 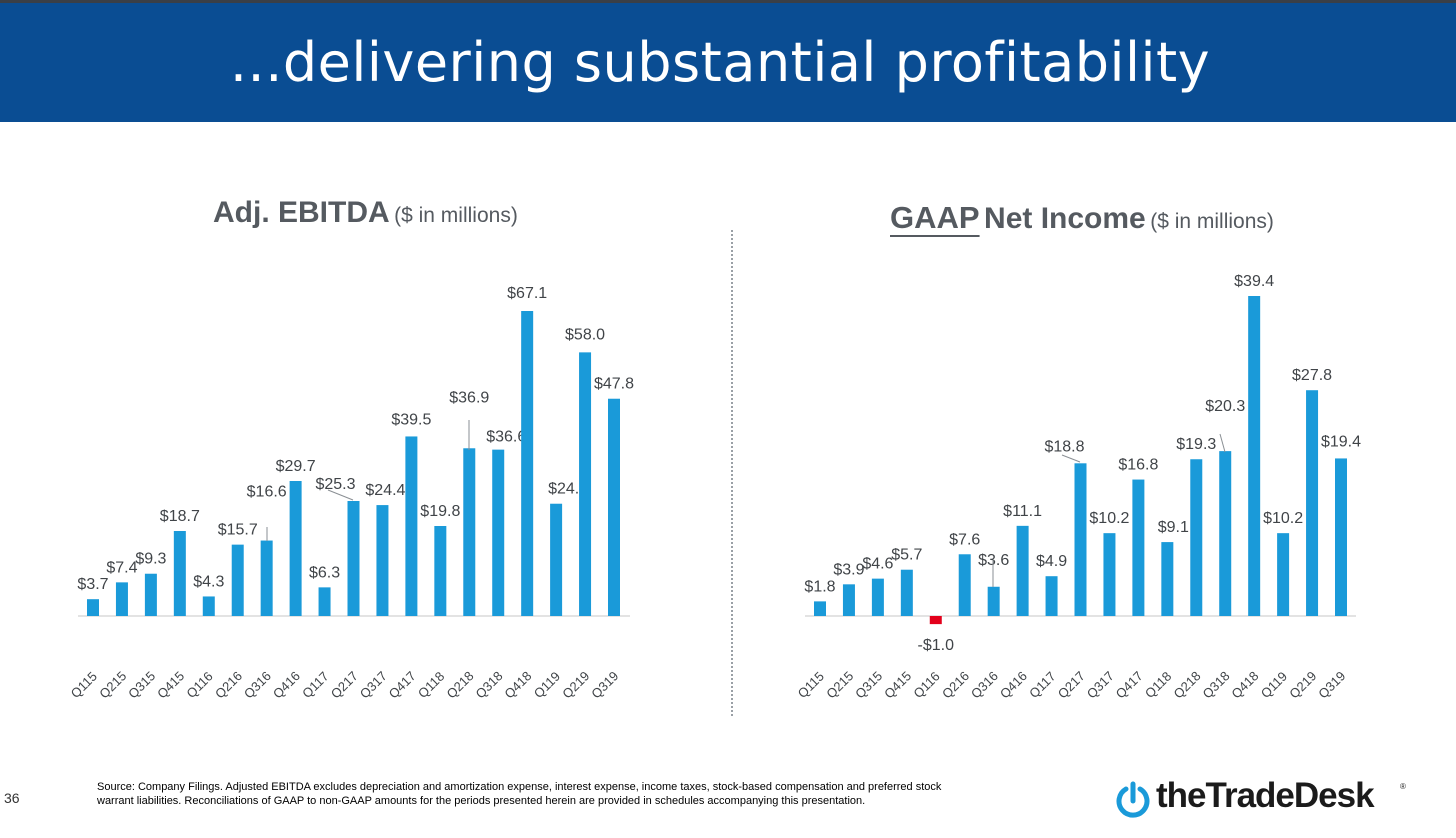 I want to click on logo-registered-mark: ®, so click(x=1403, y=786).